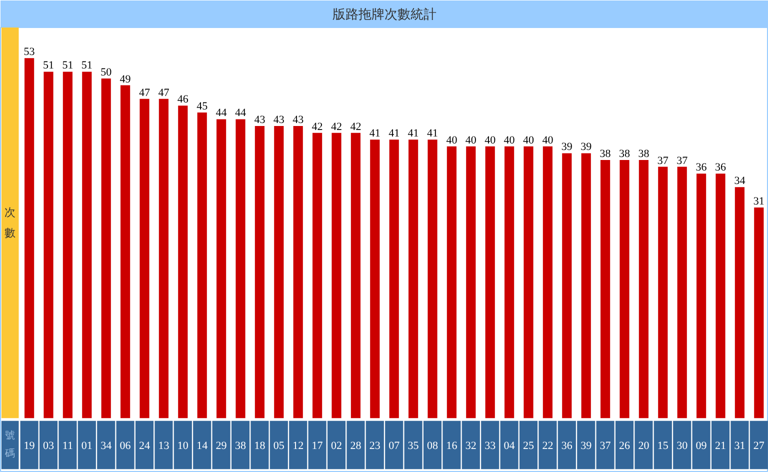 The width and height of the screenshot is (768, 472). I want to click on x-tick-label: 02, so click(336, 446).